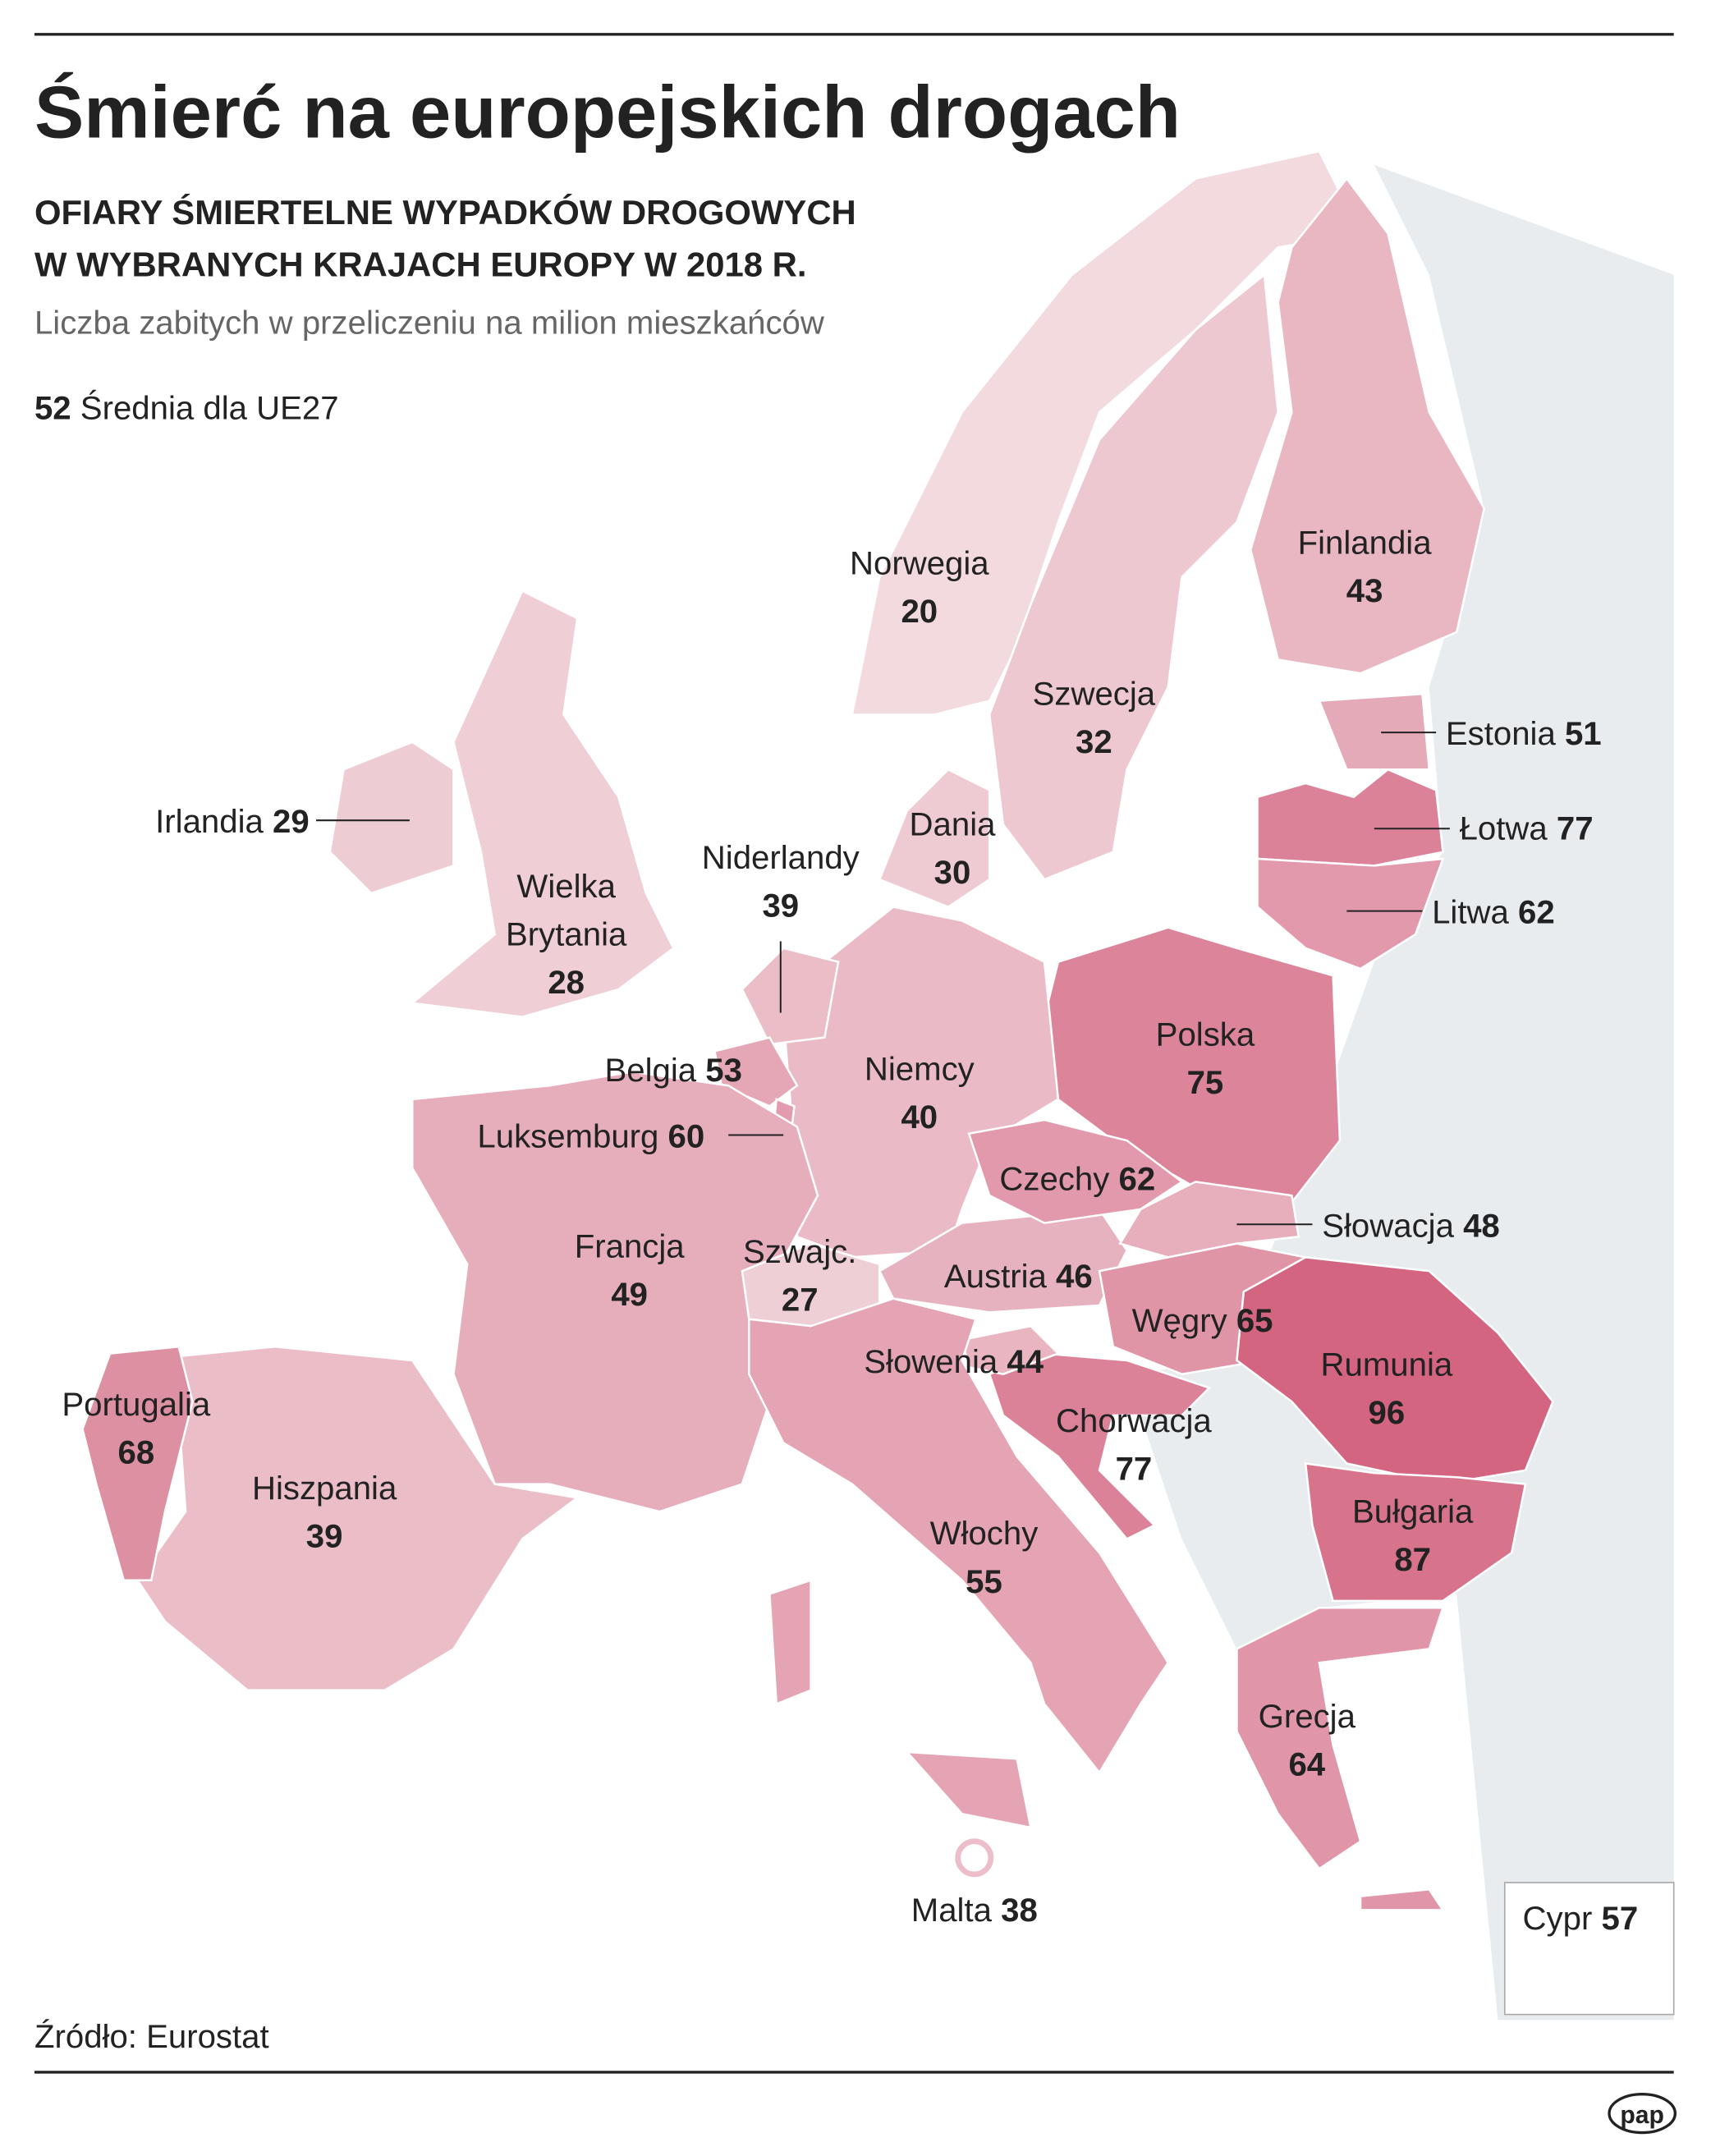 The image size is (1711, 2156). What do you see at coordinates (567, 1136) in the screenshot?
I see `country-name: Luksemburg` at bounding box center [567, 1136].